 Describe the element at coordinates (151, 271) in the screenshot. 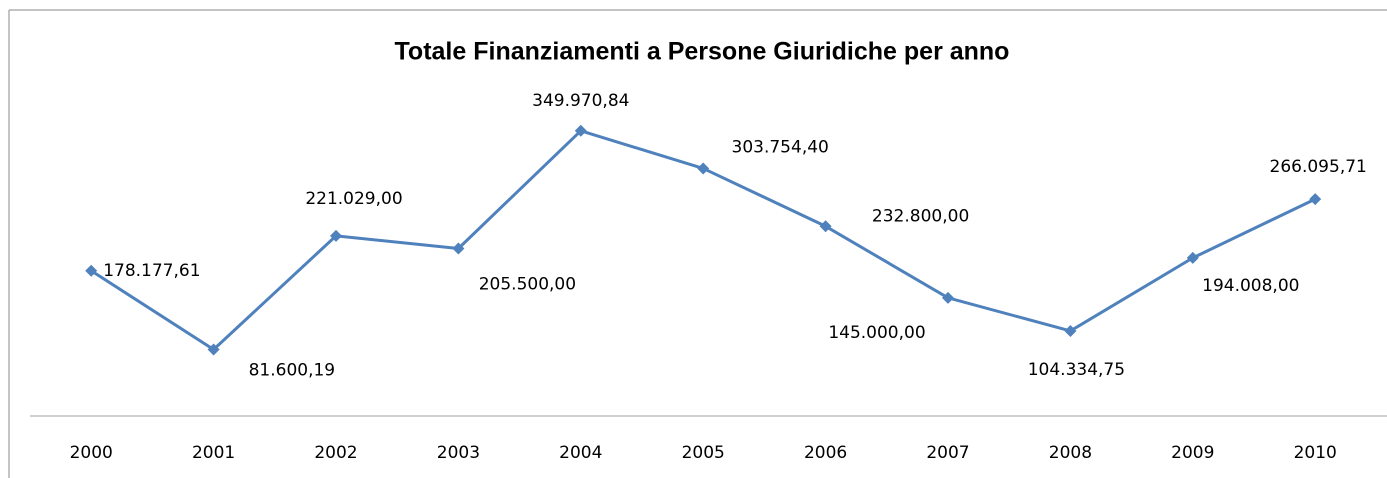

I see `data-label: 178.177,61` at that location.